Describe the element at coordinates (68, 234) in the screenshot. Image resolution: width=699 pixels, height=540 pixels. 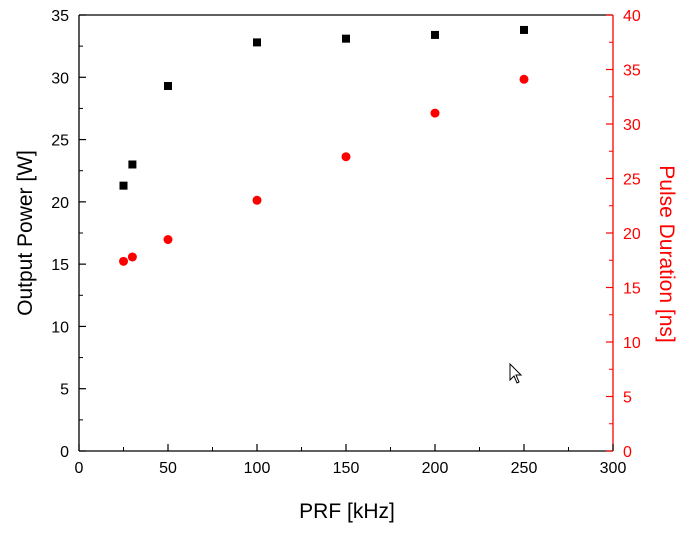
I see `left-y-axis-ticks: 0 5 10 15 20 25 30 35` at that location.